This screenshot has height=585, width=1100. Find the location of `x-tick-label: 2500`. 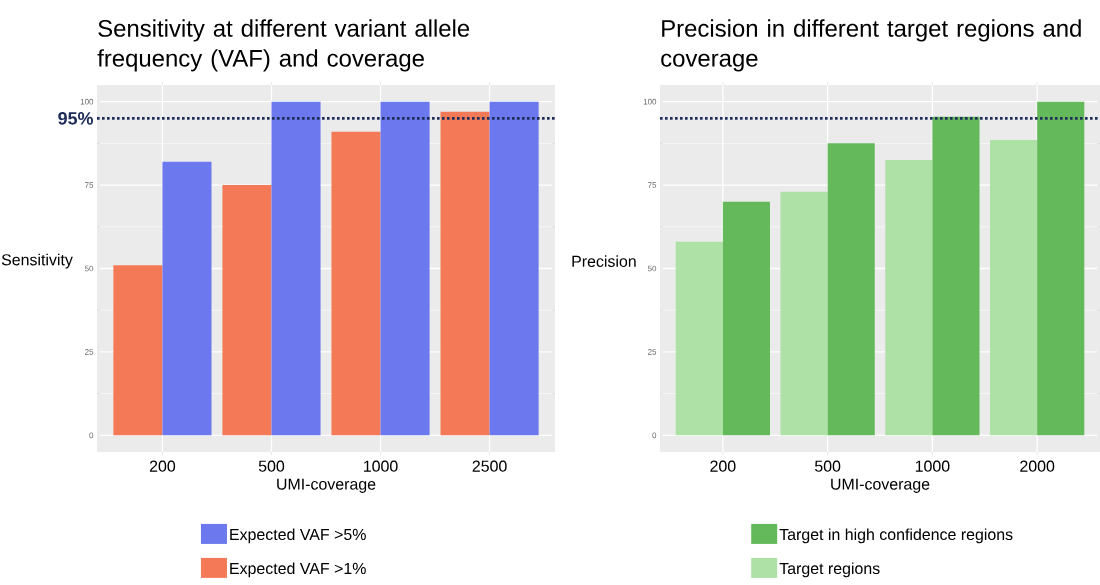

x-tick-label: 2500 is located at coordinates (489, 466).